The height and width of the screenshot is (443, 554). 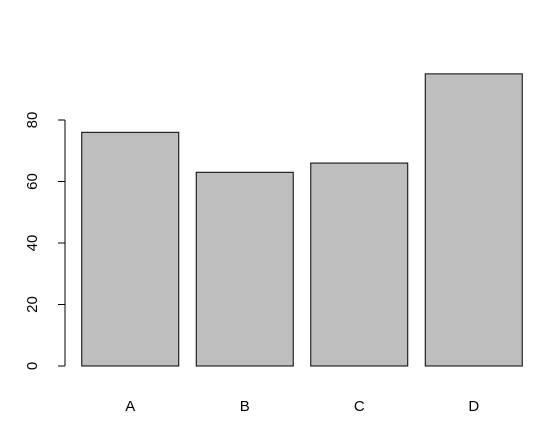 What do you see at coordinates (245, 406) in the screenshot?
I see `x-tick-label: B` at bounding box center [245, 406].